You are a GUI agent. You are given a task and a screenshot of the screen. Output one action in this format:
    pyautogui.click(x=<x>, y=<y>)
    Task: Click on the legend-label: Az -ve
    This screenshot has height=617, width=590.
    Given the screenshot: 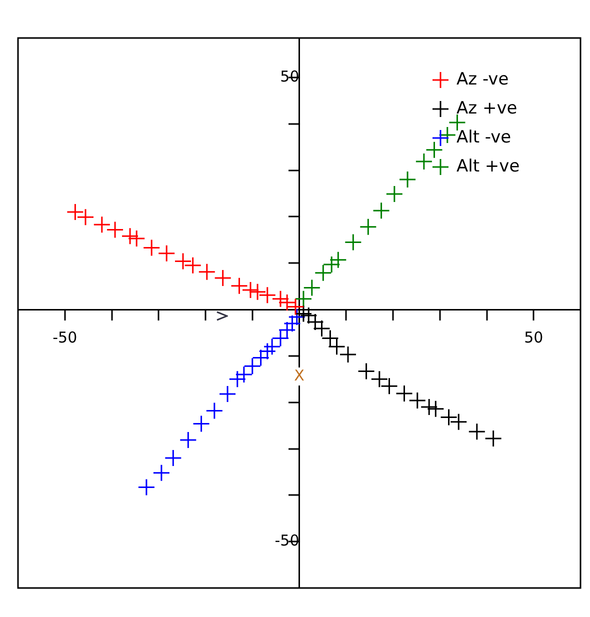 What is the action you would take?
    pyautogui.click(x=482, y=79)
    